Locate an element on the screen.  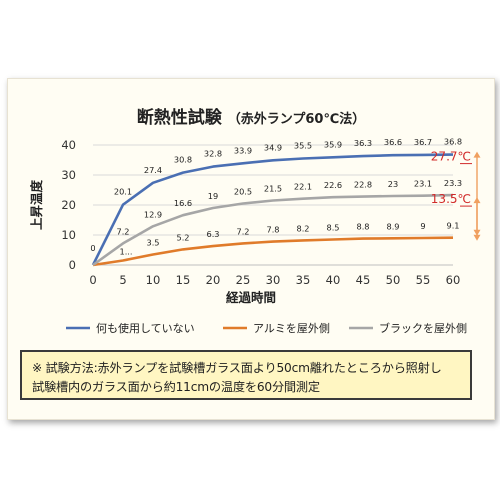
data-label: 0 is located at coordinates (92, 248).